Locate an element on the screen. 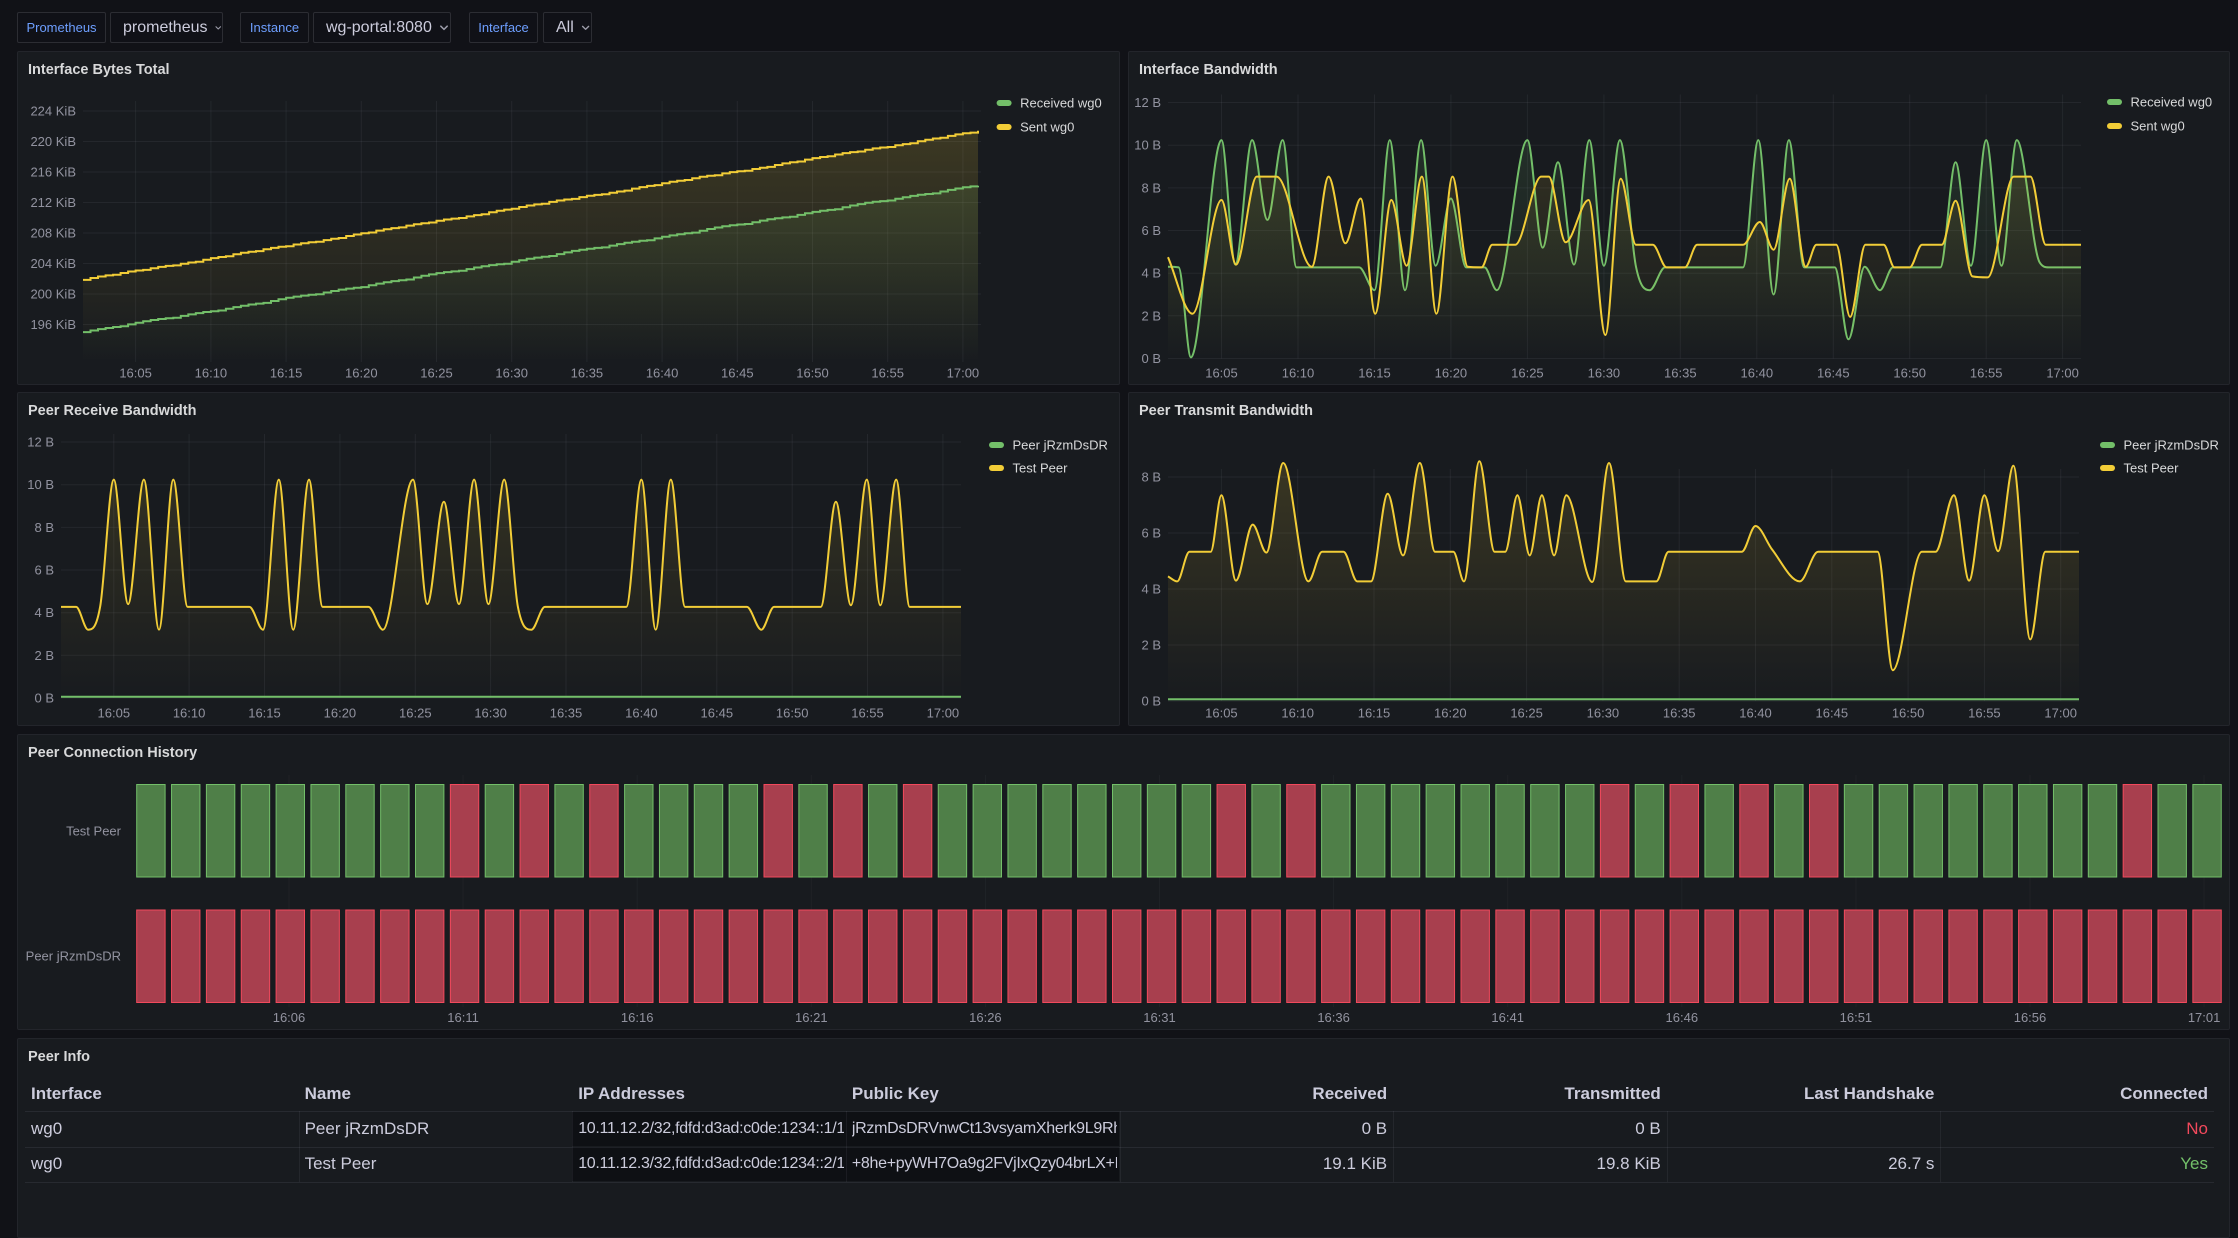 This screenshot has width=2238, height=1238. svg-text: 208 KiB is located at coordinates (53, 233).